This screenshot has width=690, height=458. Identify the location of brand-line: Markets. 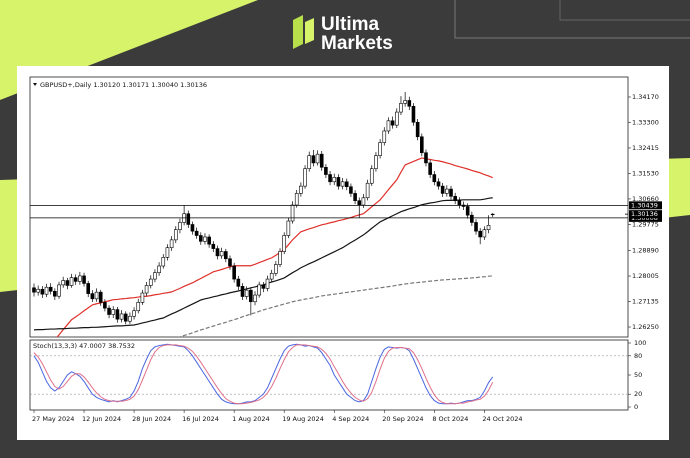
(357, 43).